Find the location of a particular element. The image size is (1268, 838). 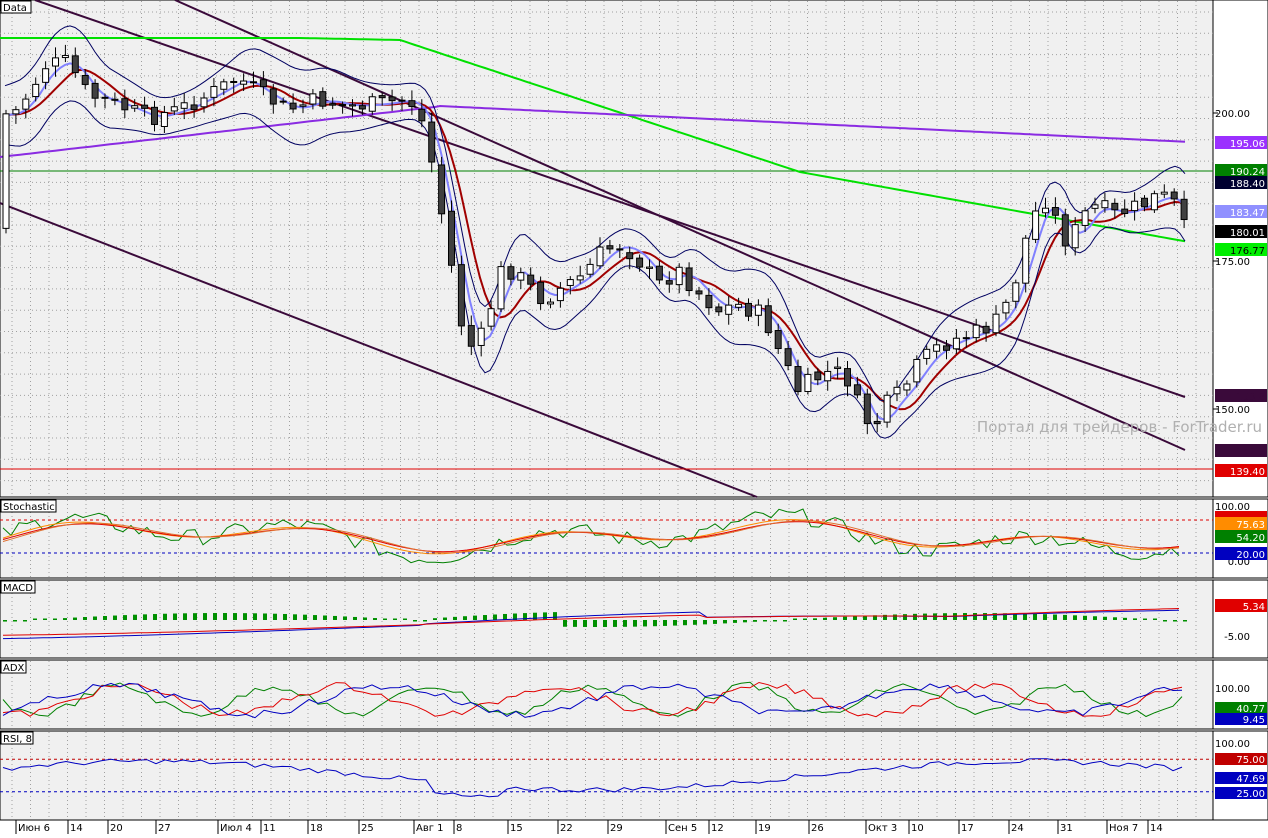

panel-title-stochastic: Stochastic is located at coordinates (29, 507).